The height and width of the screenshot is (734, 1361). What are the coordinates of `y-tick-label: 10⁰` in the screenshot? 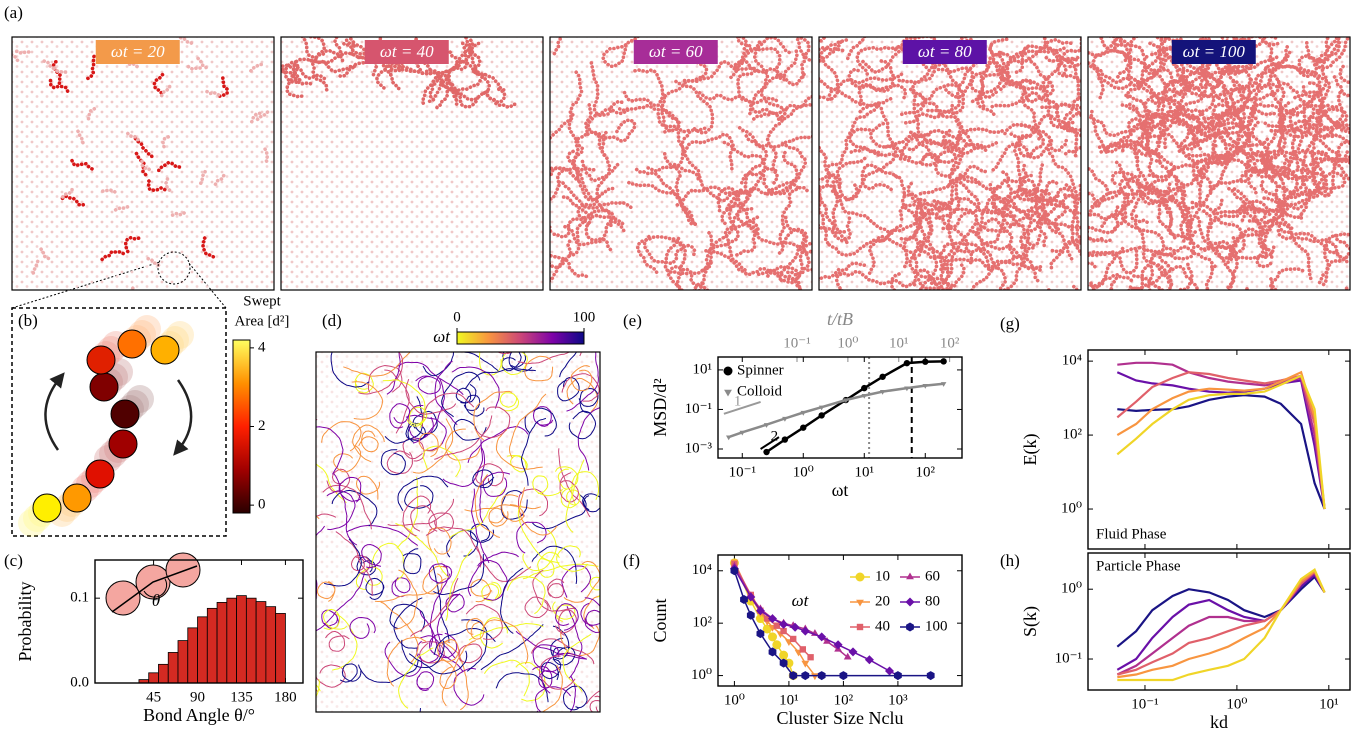 It's located at (1071, 508).